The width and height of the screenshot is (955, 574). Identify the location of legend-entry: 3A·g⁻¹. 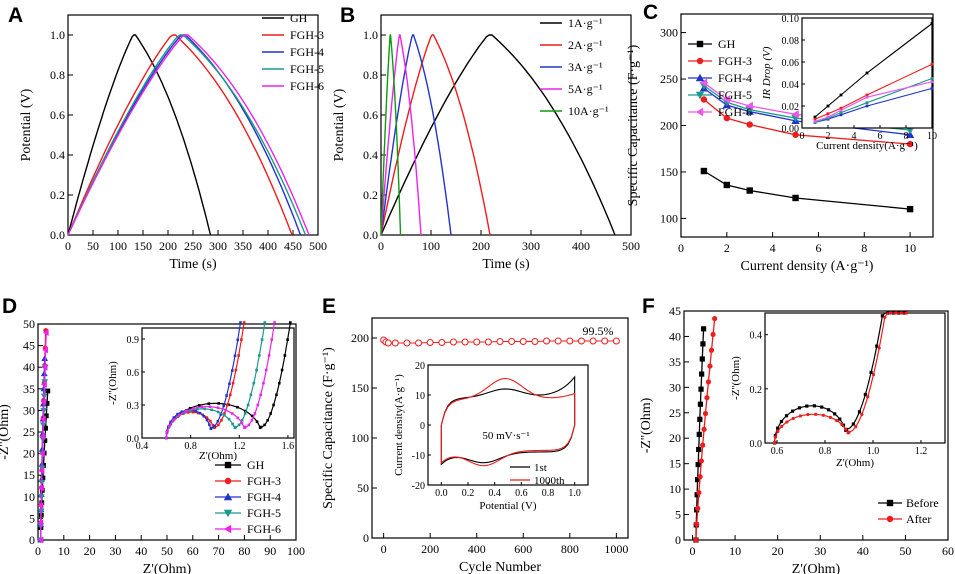
(585, 67).